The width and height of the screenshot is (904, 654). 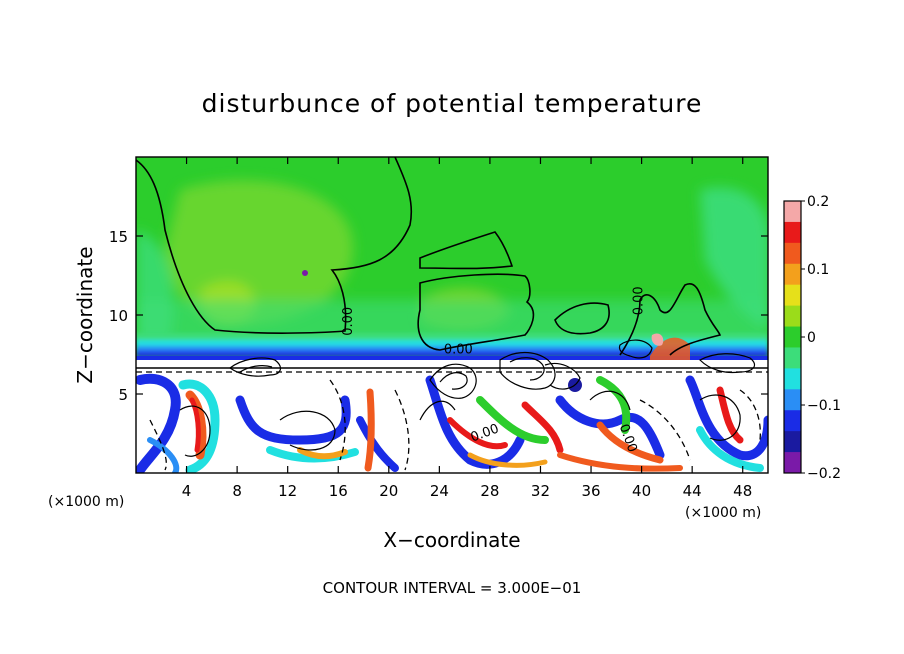 I want to click on x-tick-label: 16, so click(x=338, y=491).